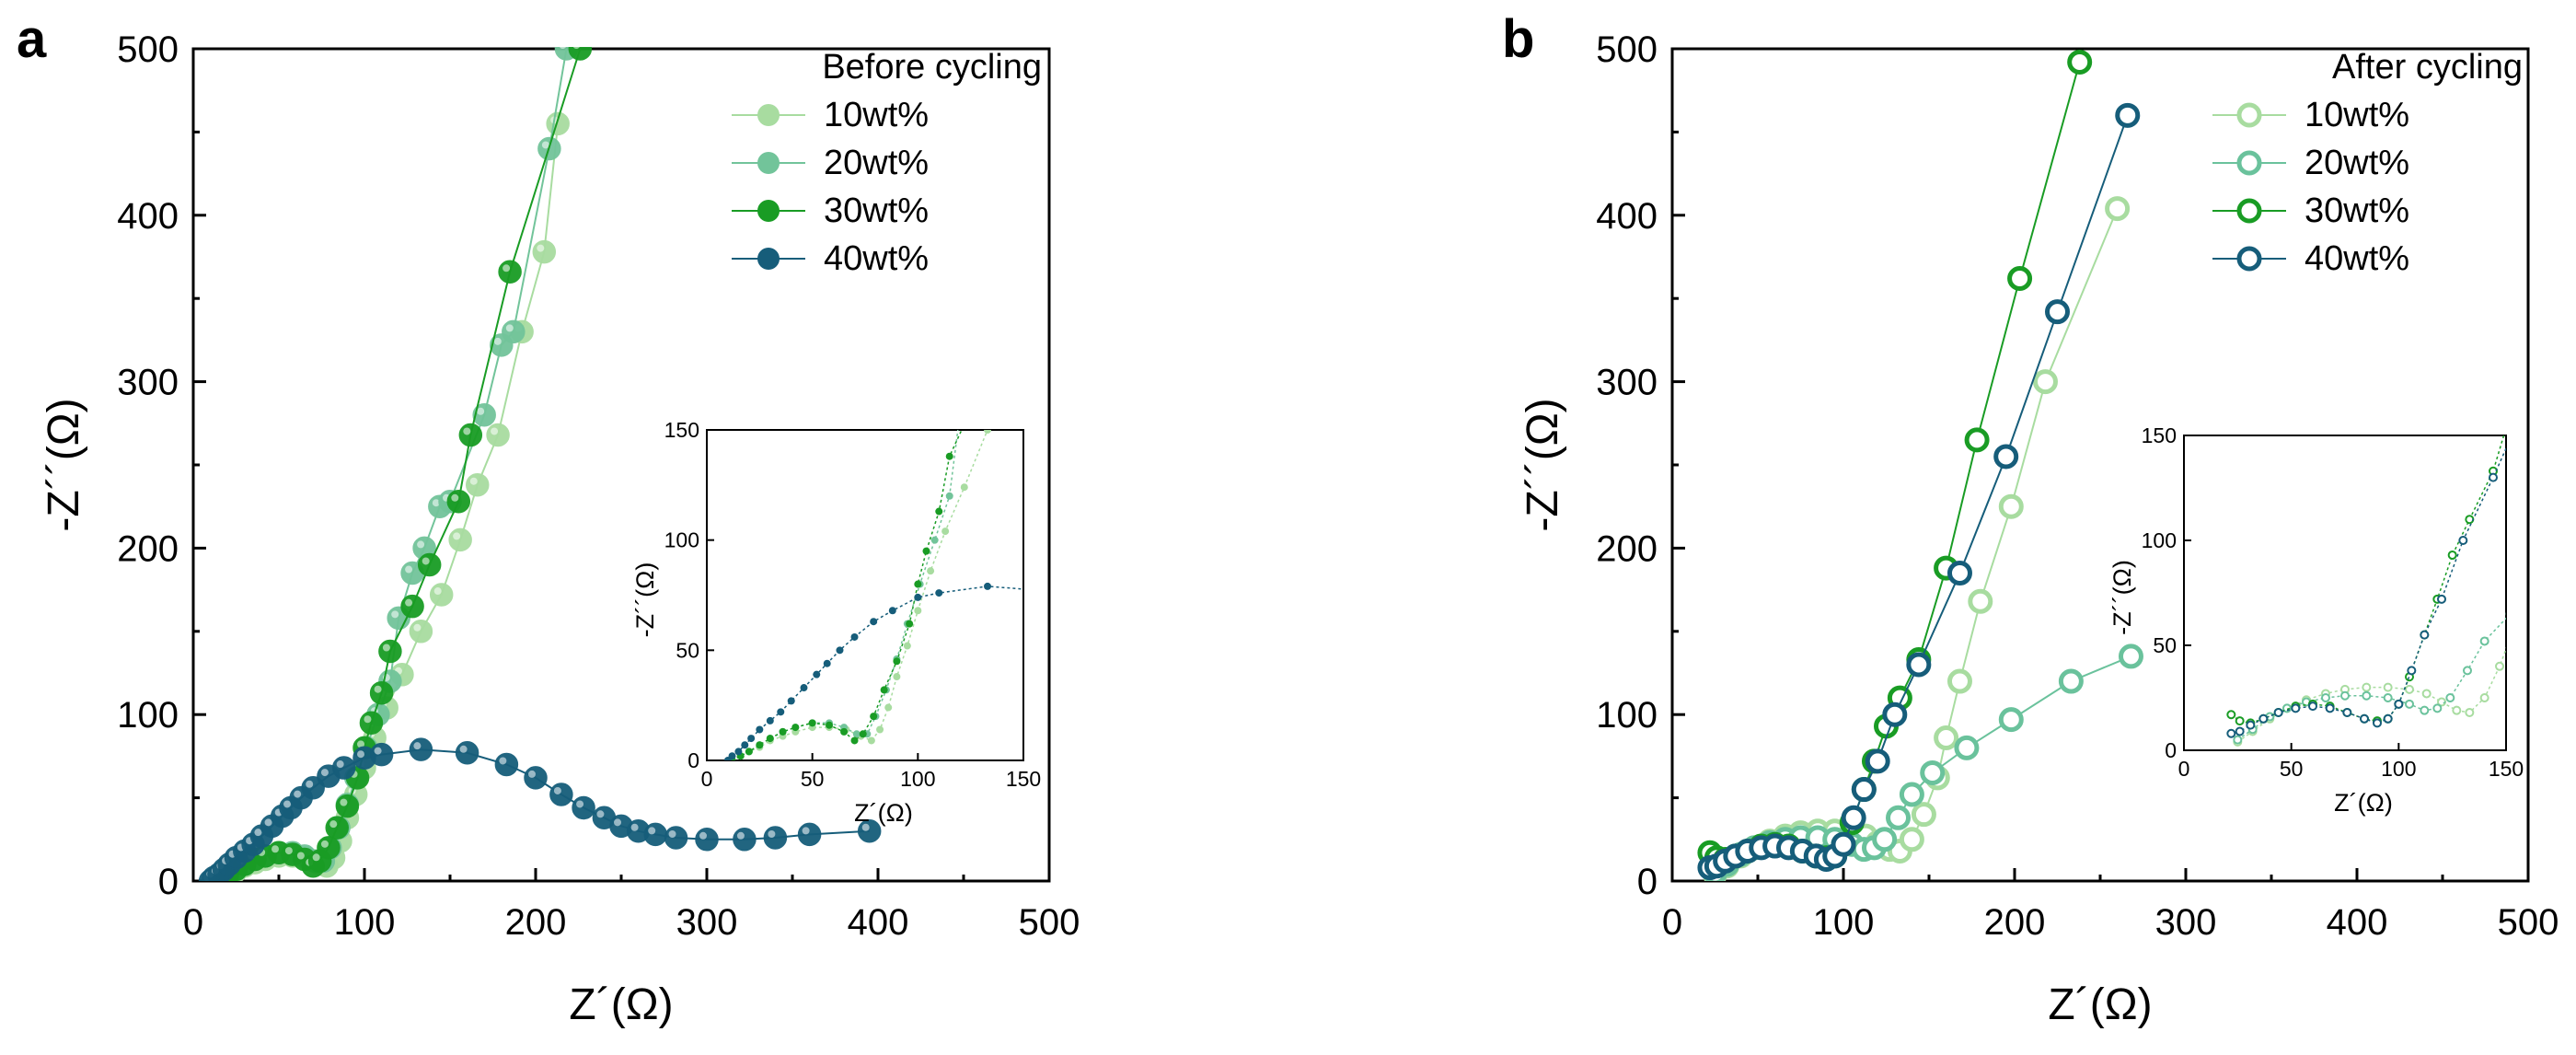 The width and height of the screenshot is (2576, 1055). What do you see at coordinates (932, 67) in the screenshot?
I see `legend-title: Before cycling` at bounding box center [932, 67].